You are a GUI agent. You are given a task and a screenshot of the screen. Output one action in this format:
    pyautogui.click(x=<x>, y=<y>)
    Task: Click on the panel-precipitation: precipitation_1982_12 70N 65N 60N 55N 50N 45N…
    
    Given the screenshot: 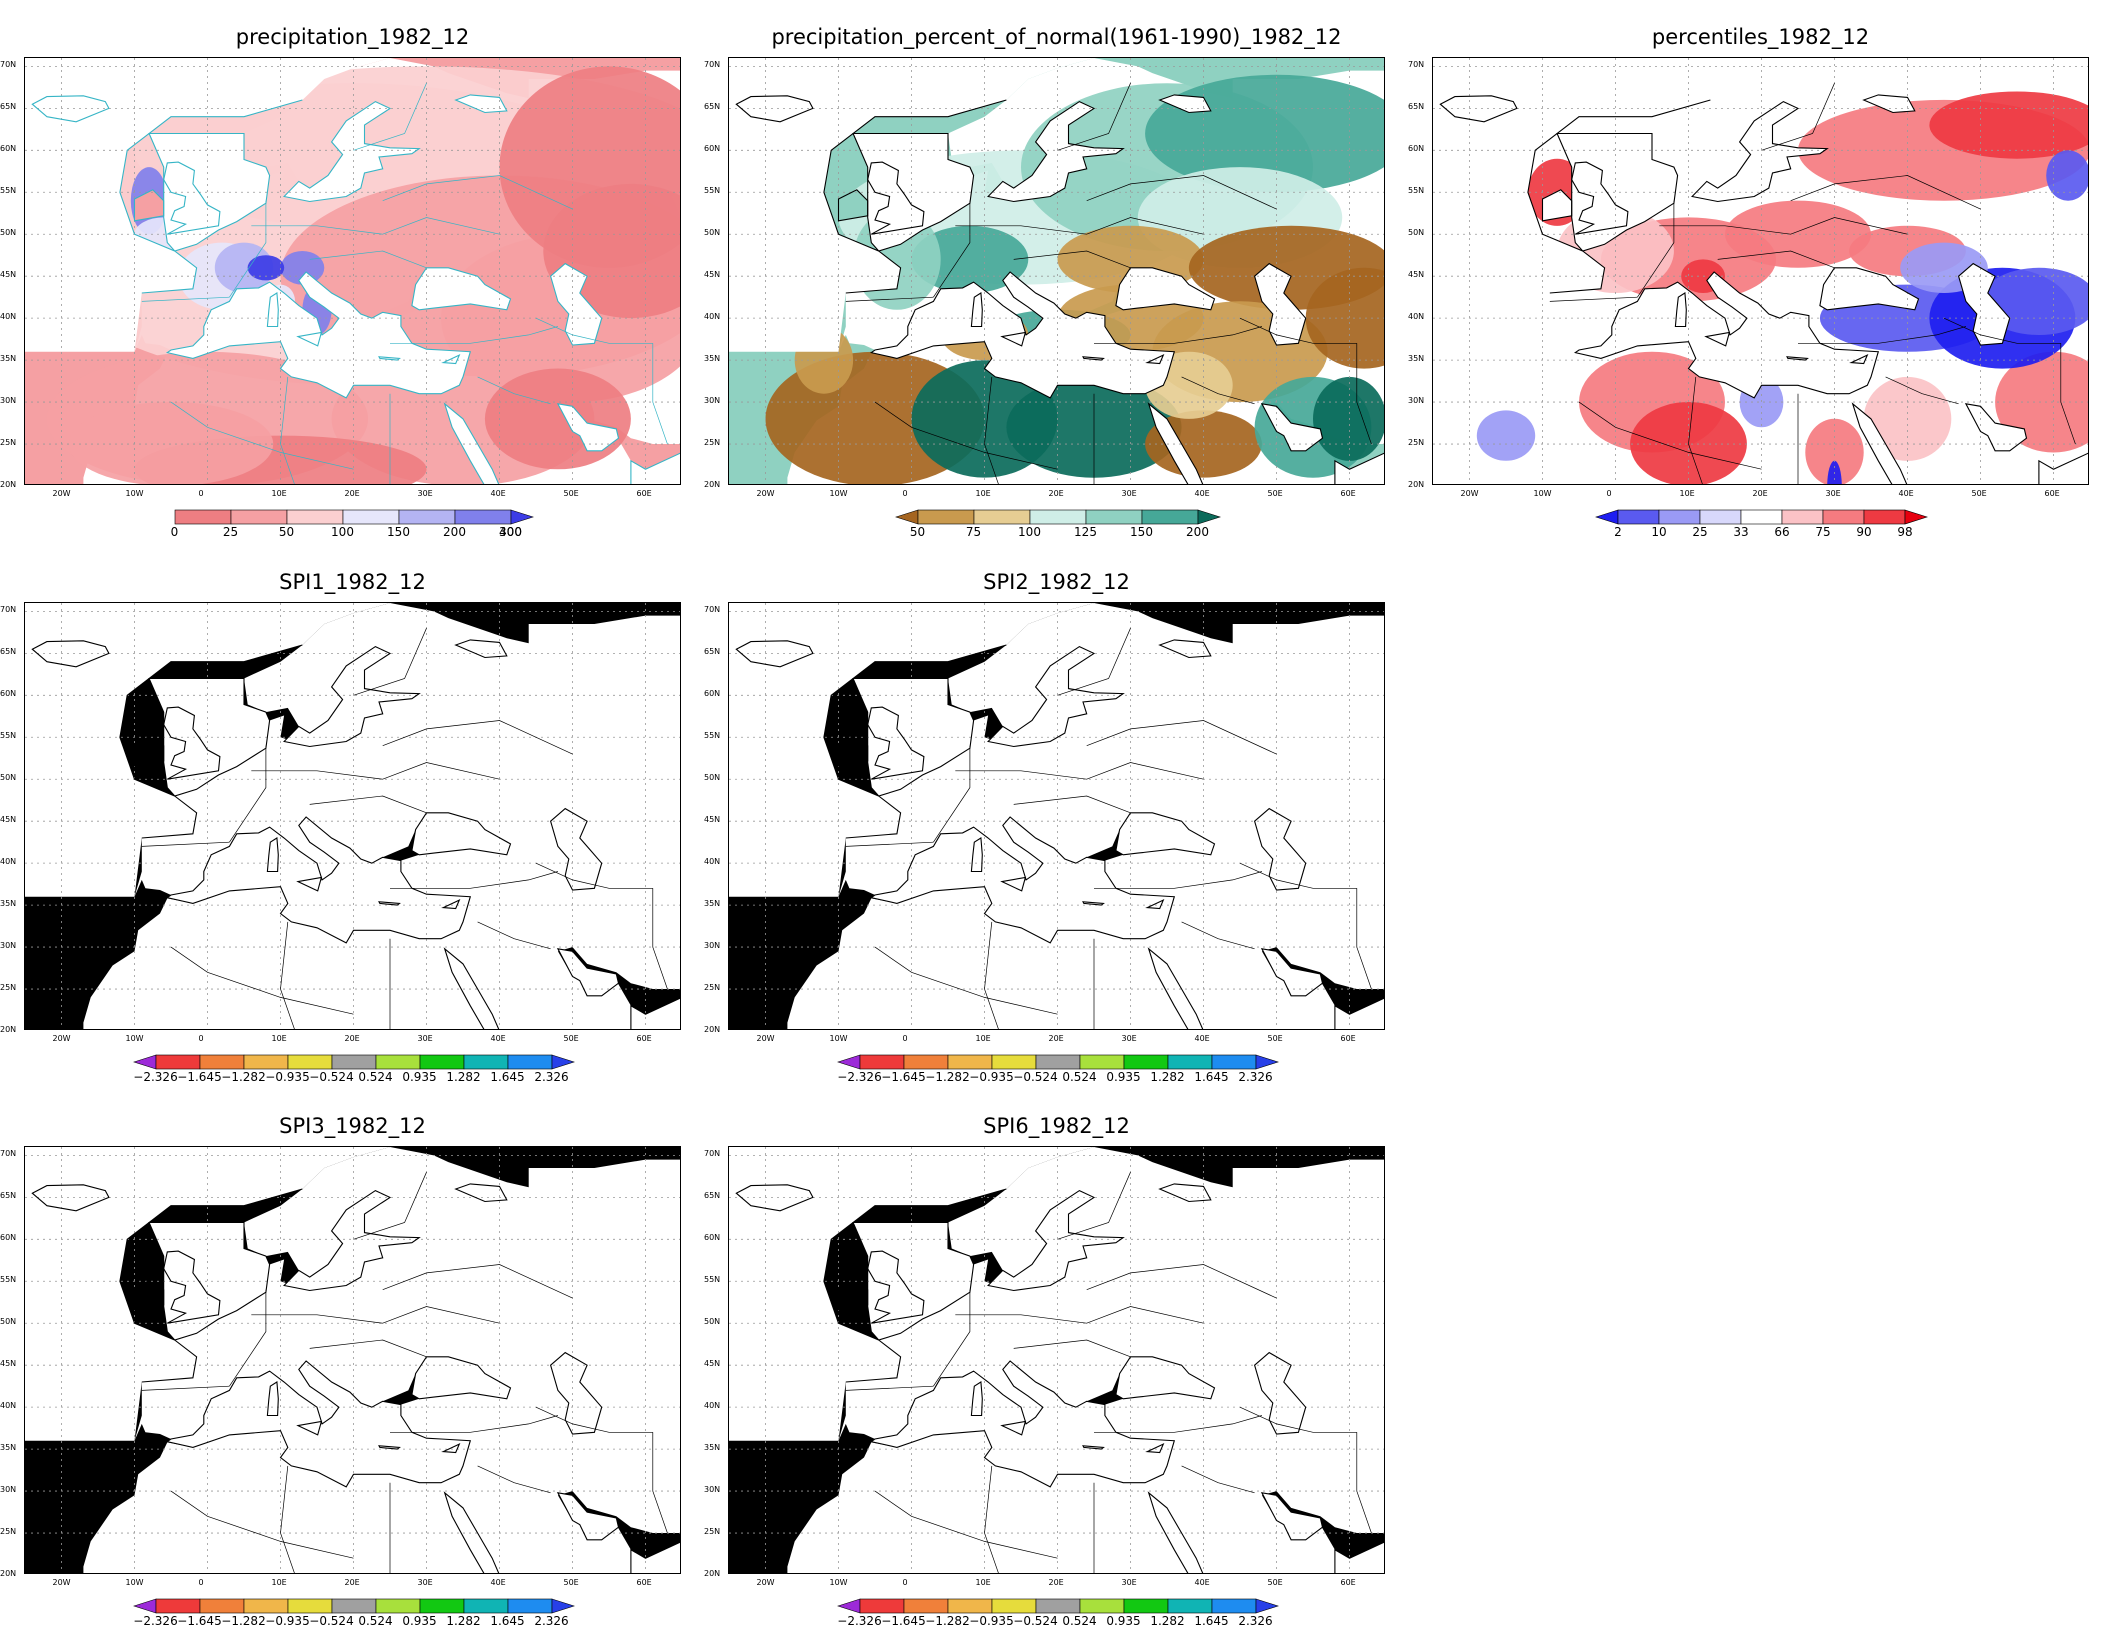 What is the action you would take?
    pyautogui.click(x=340, y=282)
    